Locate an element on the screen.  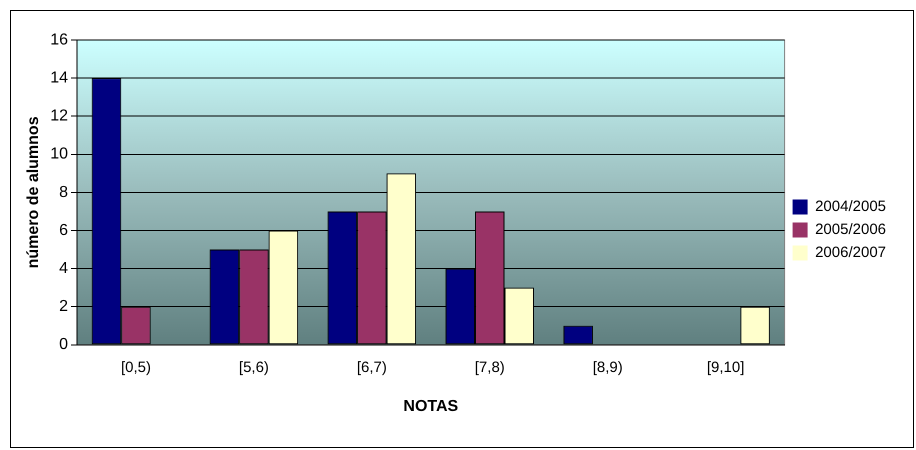
y-tick-label: 4 is located at coordinates (63, 269).